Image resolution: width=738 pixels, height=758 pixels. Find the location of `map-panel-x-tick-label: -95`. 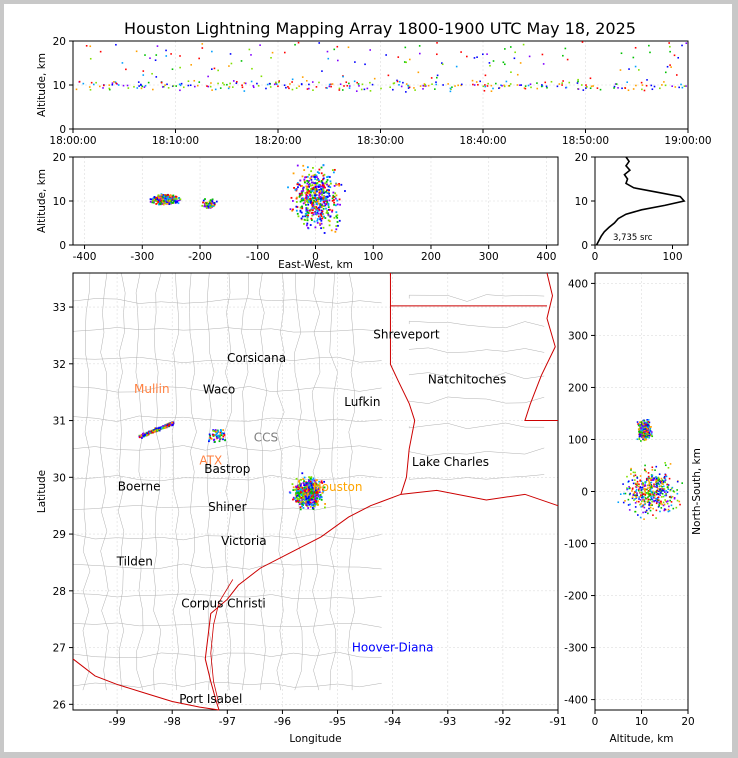

map-panel-x-tick-label: -95 is located at coordinates (337, 722).